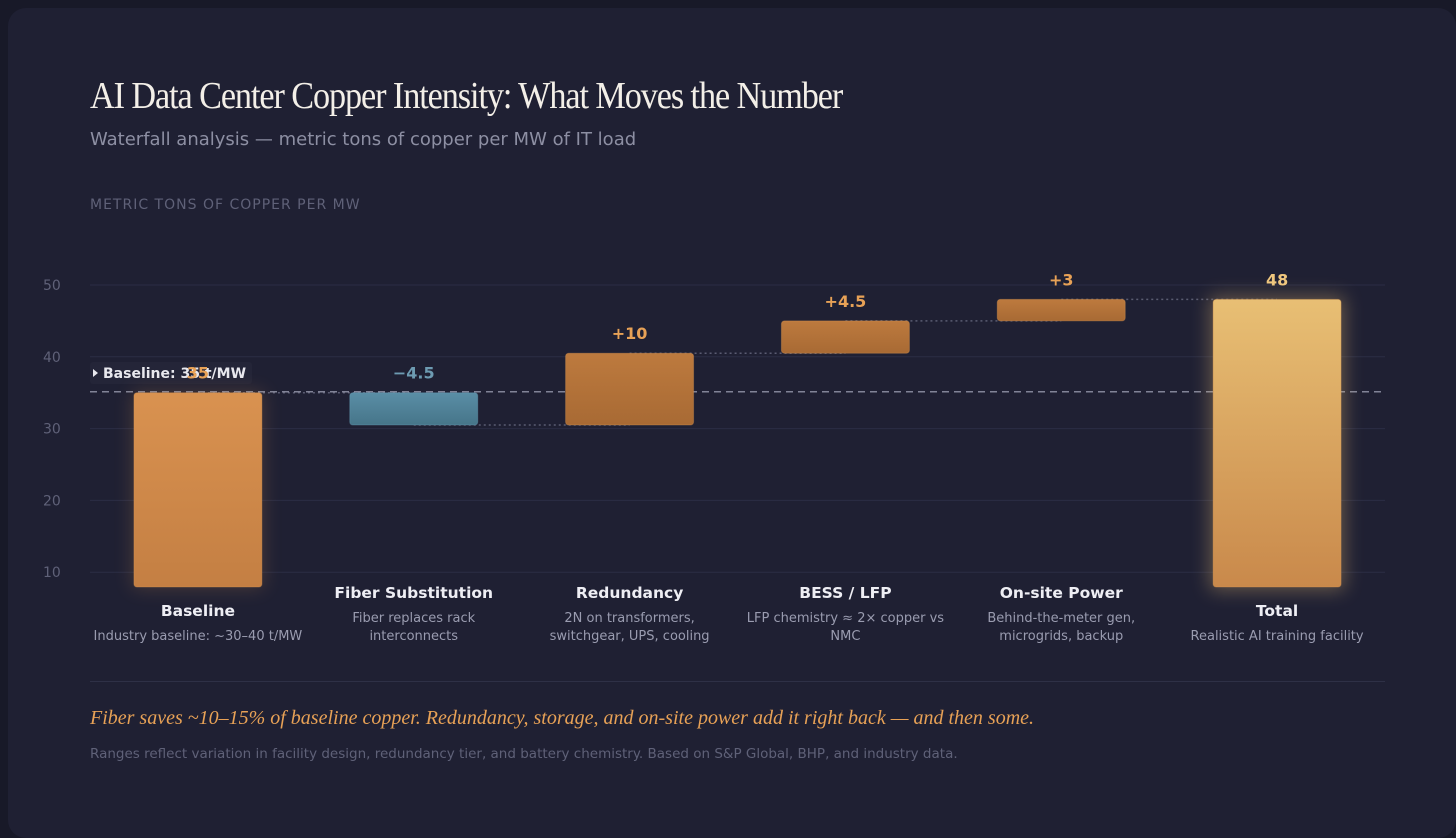 This screenshot has height=838, width=1456. I want to click on category-description-5: Realistic AI training facility, so click(1277, 636).